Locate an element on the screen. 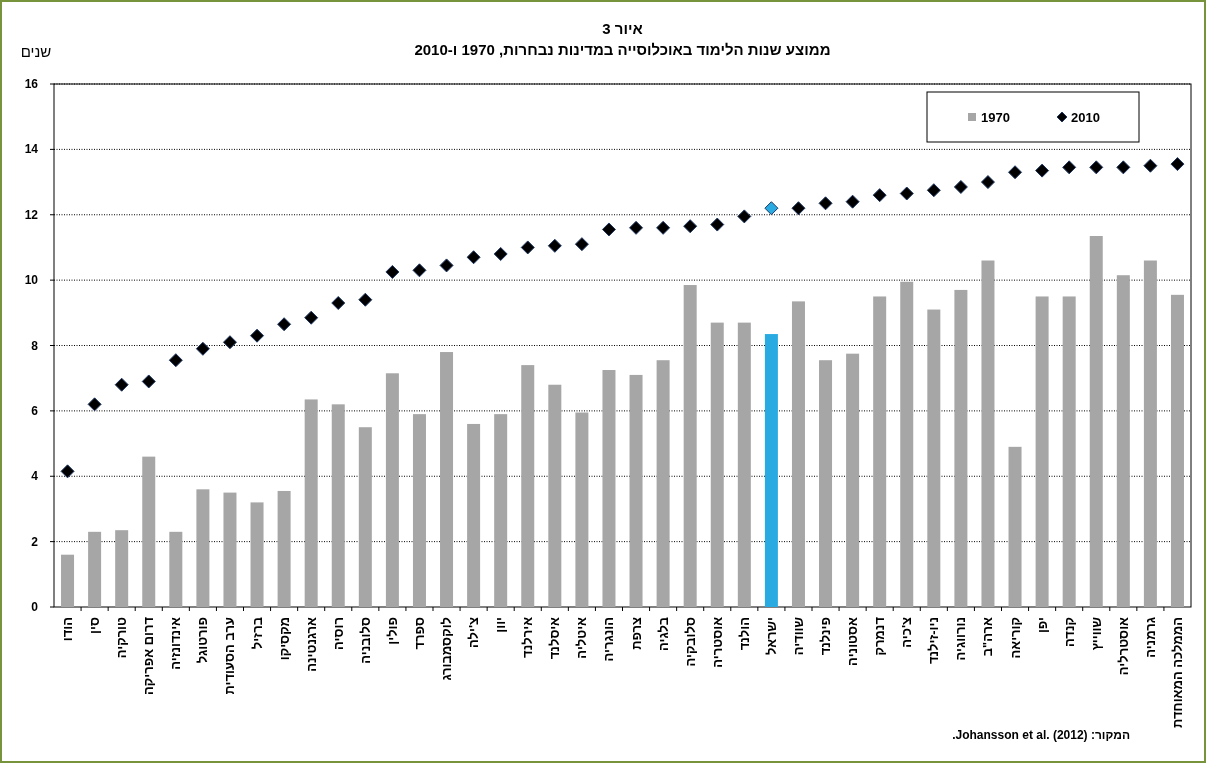  x-tick-label: צרפת is located at coordinates (636, 633).